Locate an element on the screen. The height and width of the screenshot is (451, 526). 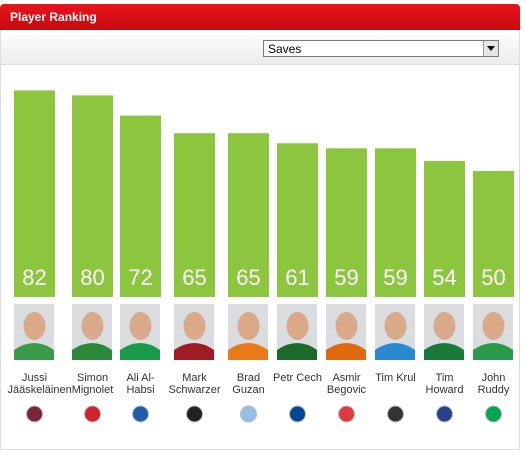
value-label: 50 is located at coordinates (493, 277).